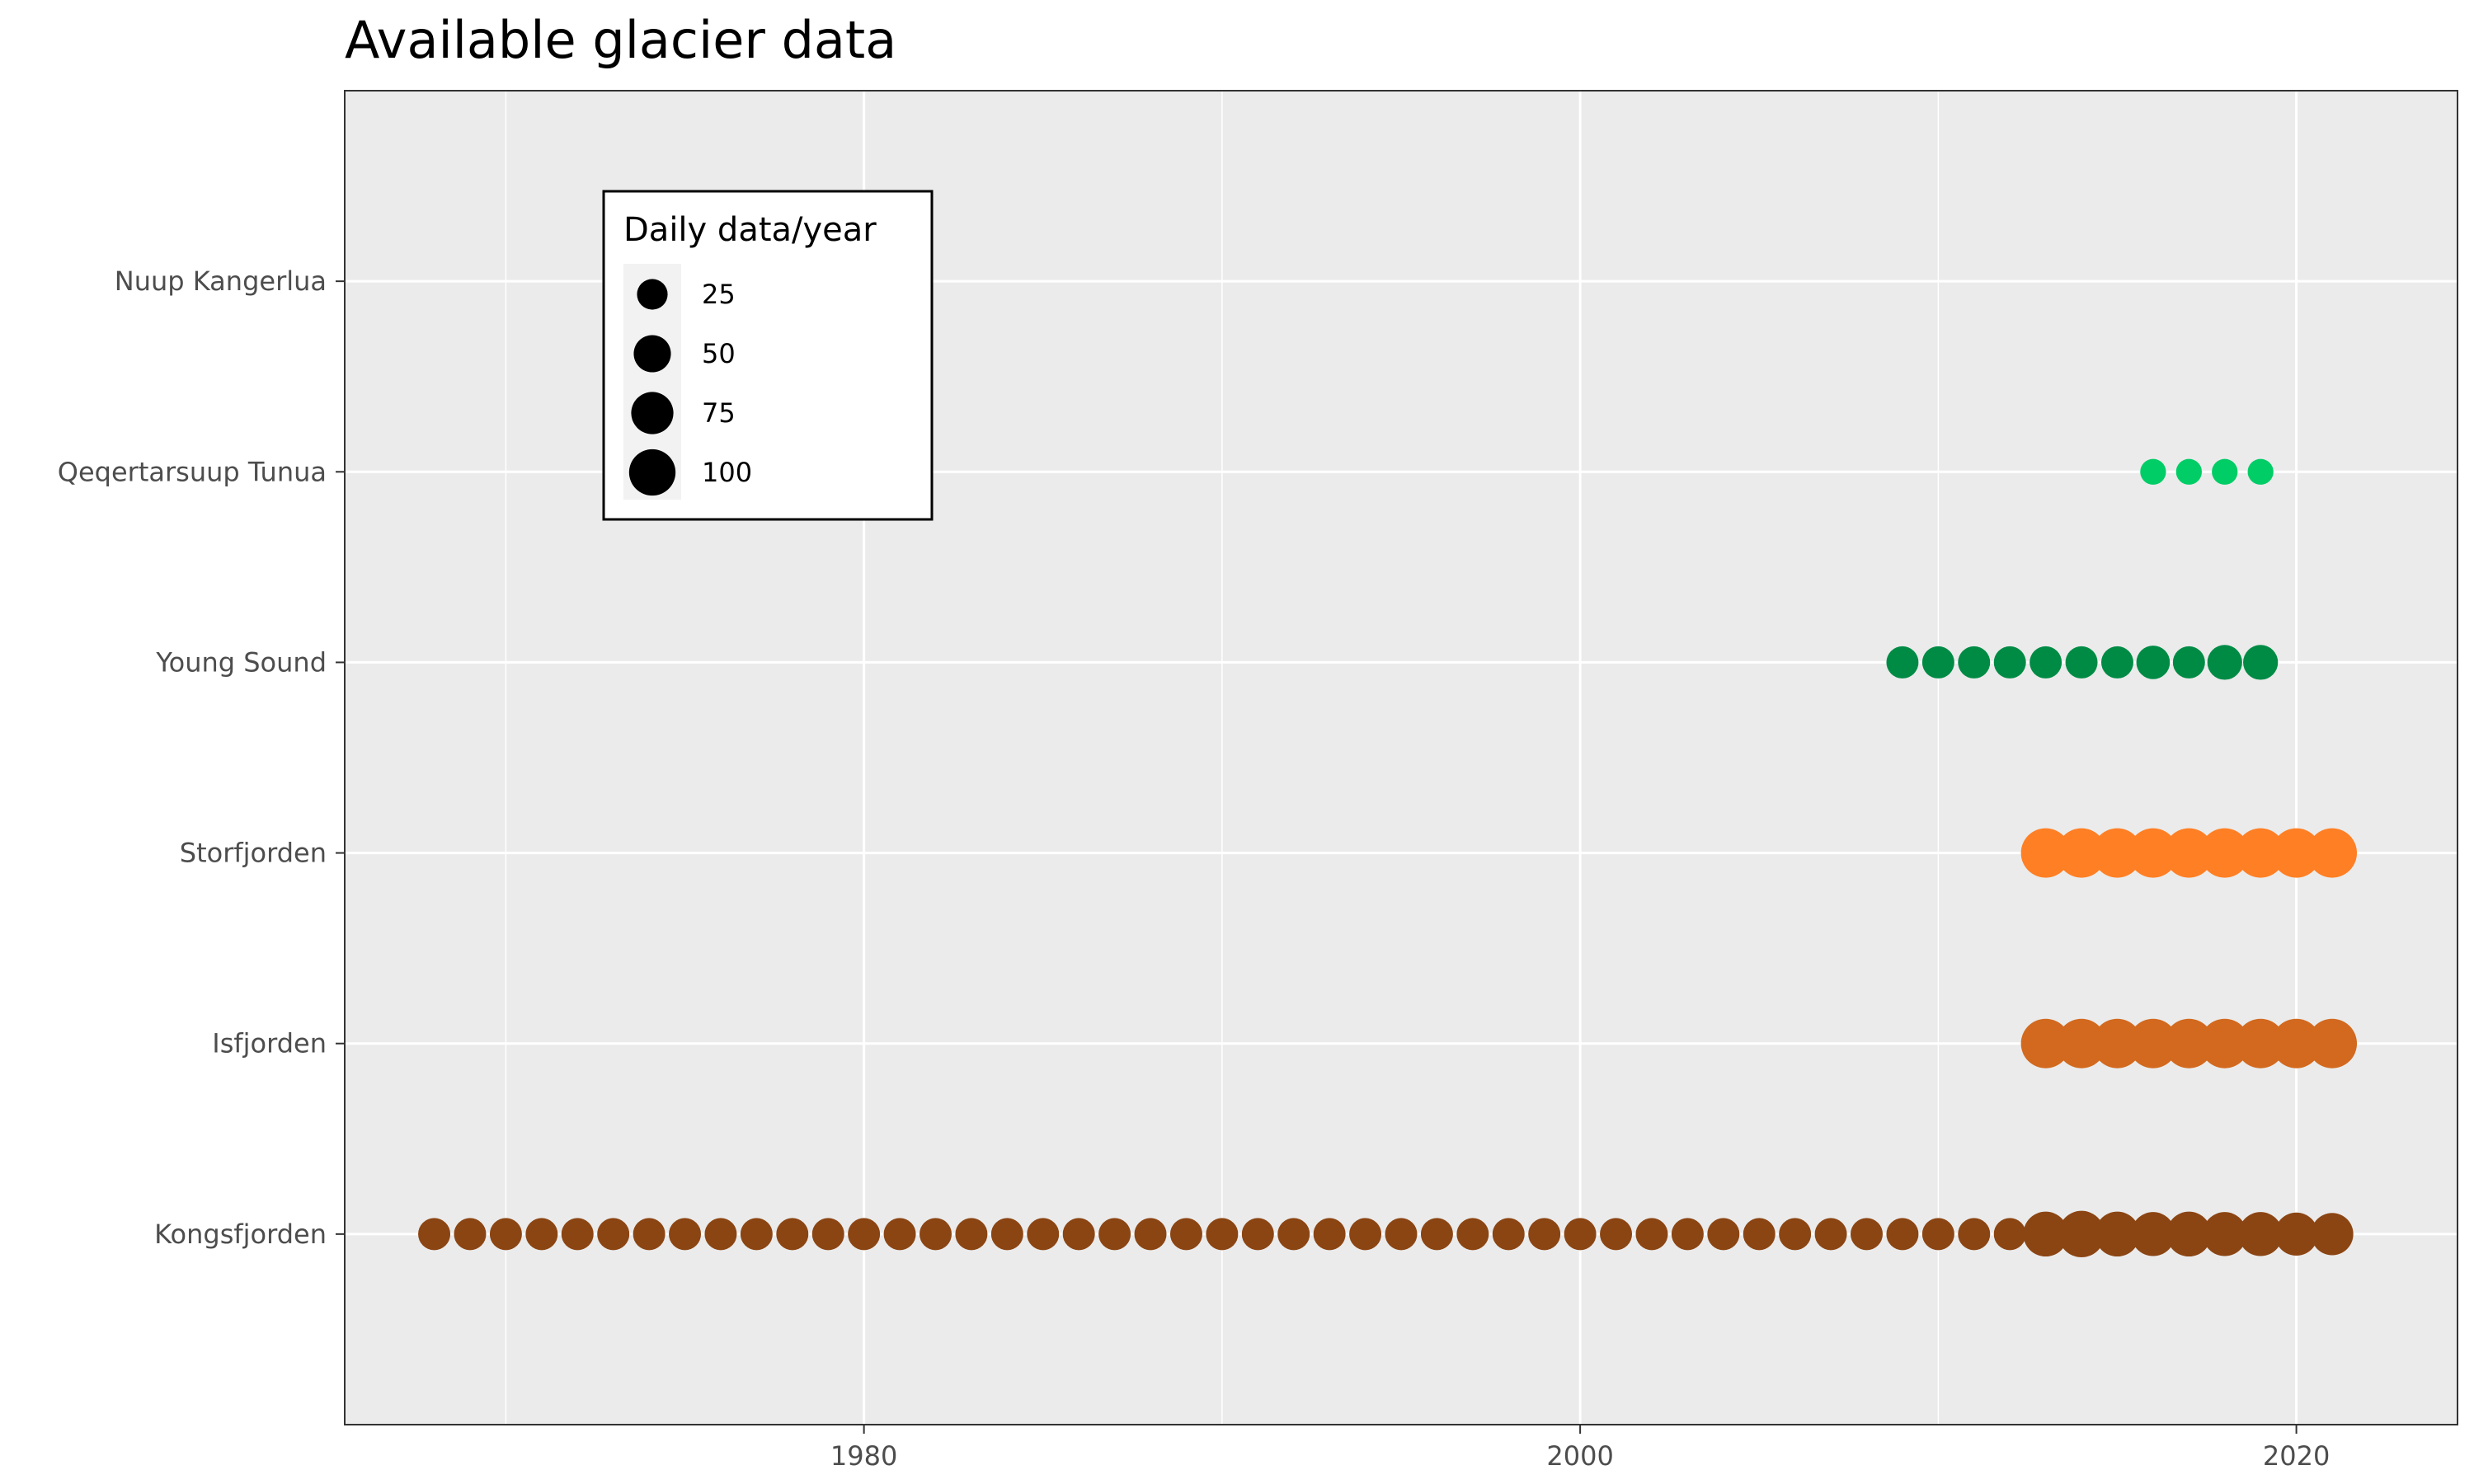  I want to click on legend-key-label: 50, so click(719, 353).